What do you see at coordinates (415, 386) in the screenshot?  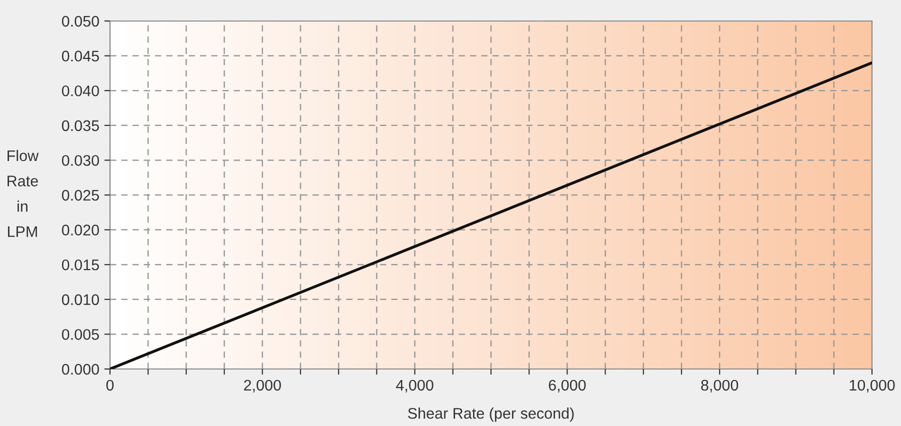 I see `x-tick-label: 4,000` at bounding box center [415, 386].